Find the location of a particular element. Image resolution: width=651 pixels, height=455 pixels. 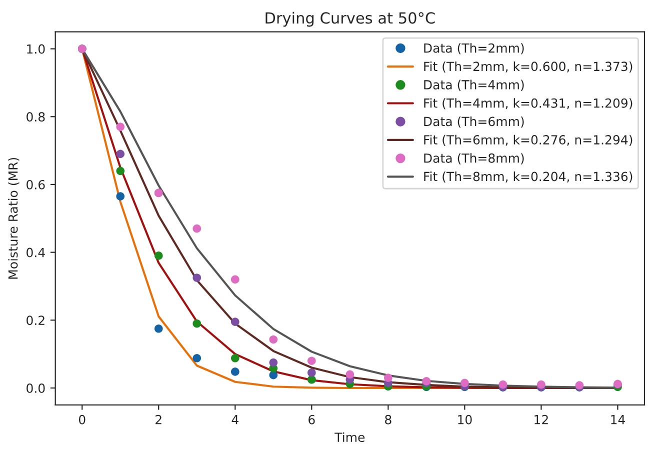

y-tick-label: 0.8 is located at coordinates (35, 117).